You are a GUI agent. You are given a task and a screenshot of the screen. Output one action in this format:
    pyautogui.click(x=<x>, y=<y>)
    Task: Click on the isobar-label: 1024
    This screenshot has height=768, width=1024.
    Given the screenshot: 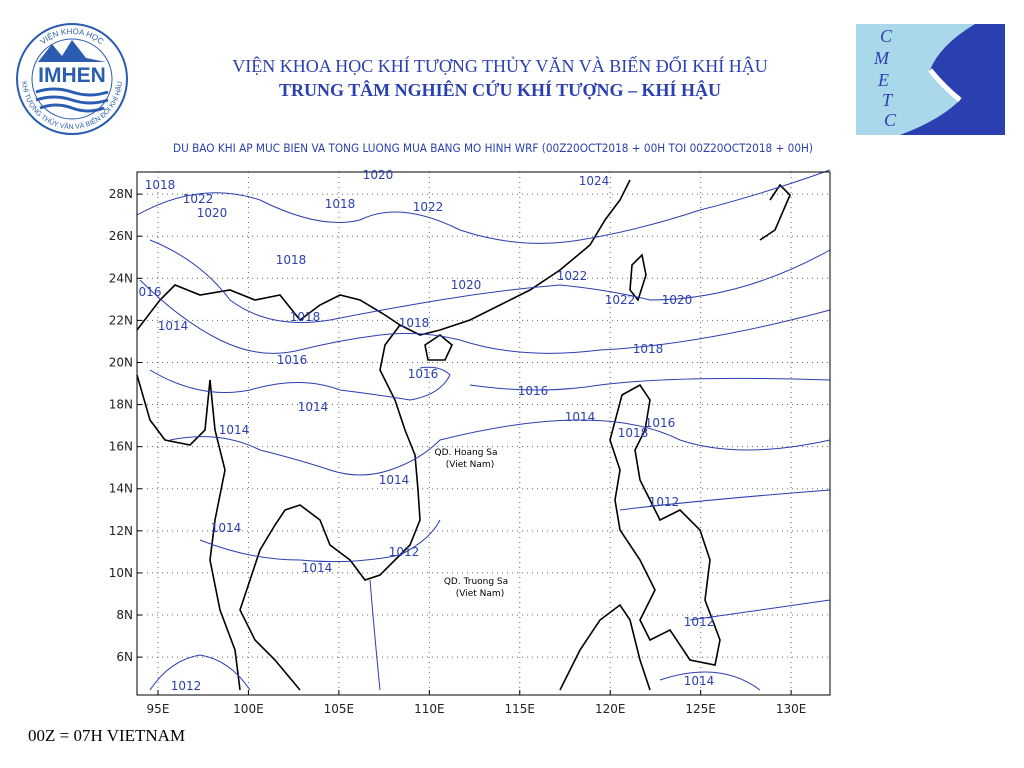 What is the action you would take?
    pyautogui.click(x=594, y=181)
    